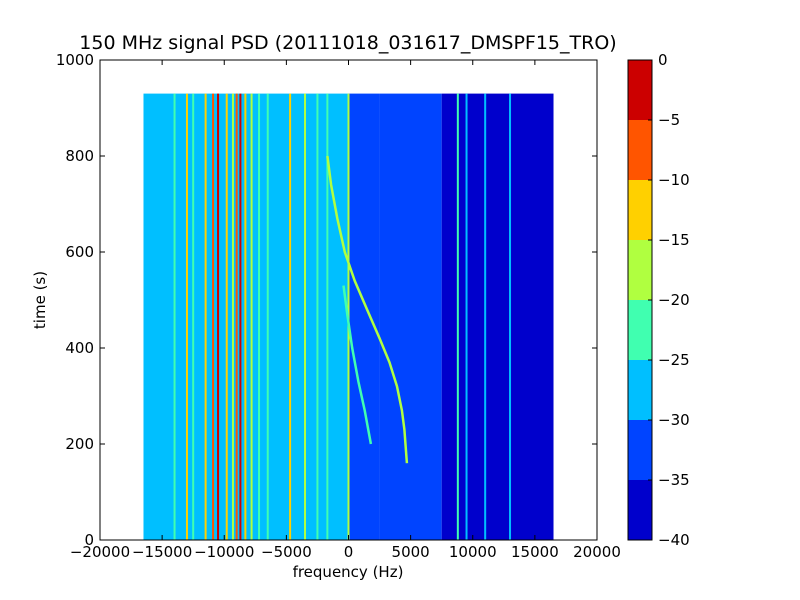 The width and height of the screenshot is (800, 600). I want to click on colorbar: −40 −35 −30 −25 −20 −15 −10 −5 0, so click(658, 300).